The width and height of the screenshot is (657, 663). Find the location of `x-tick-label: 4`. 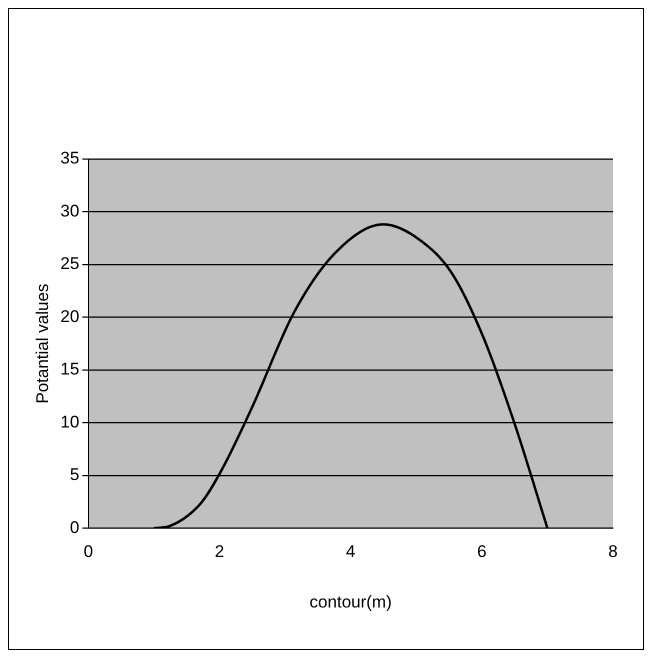

x-tick-label: 4 is located at coordinates (351, 552).